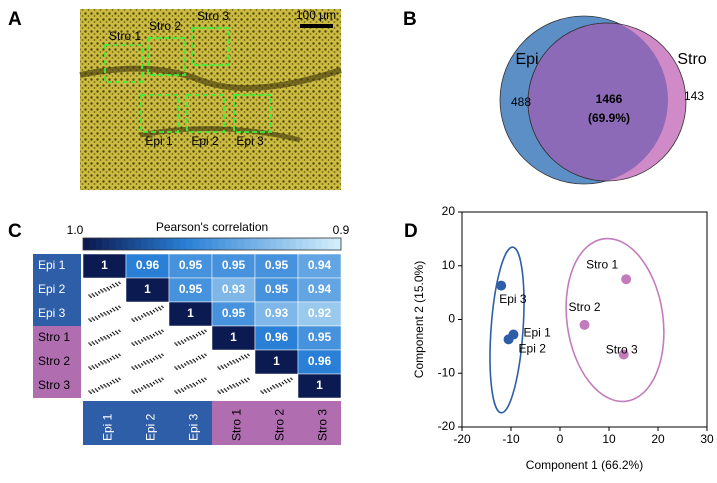 The image size is (717, 483). What do you see at coordinates (323, 425) in the screenshot?
I see `col-label: Stro 3` at bounding box center [323, 425].